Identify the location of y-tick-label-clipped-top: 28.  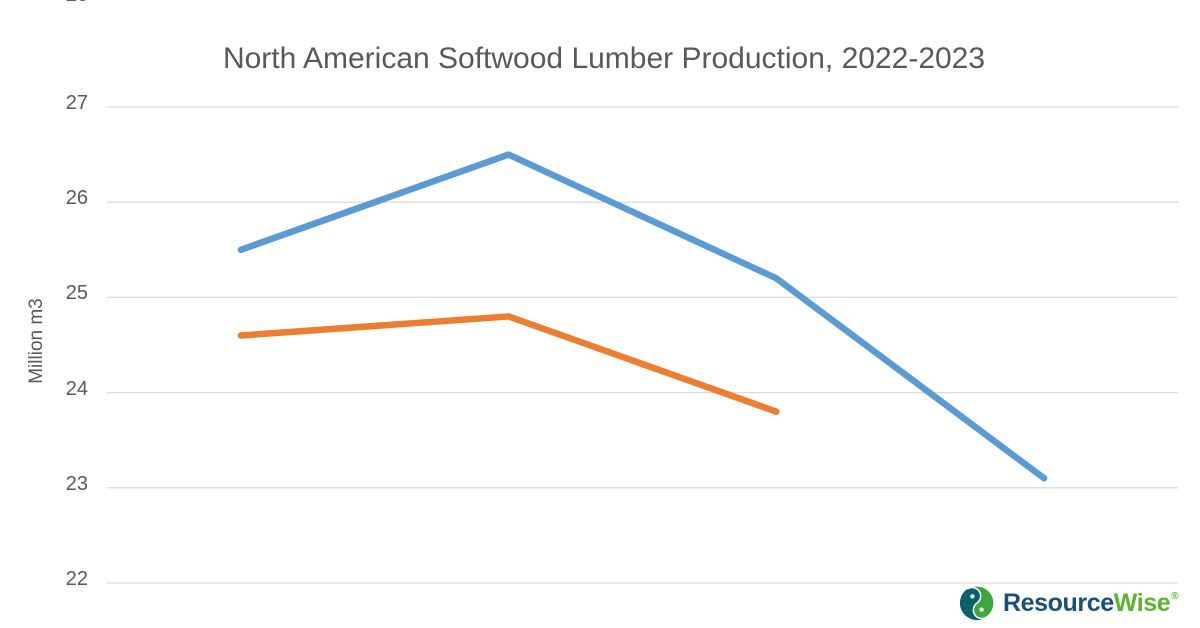
(44, 2).